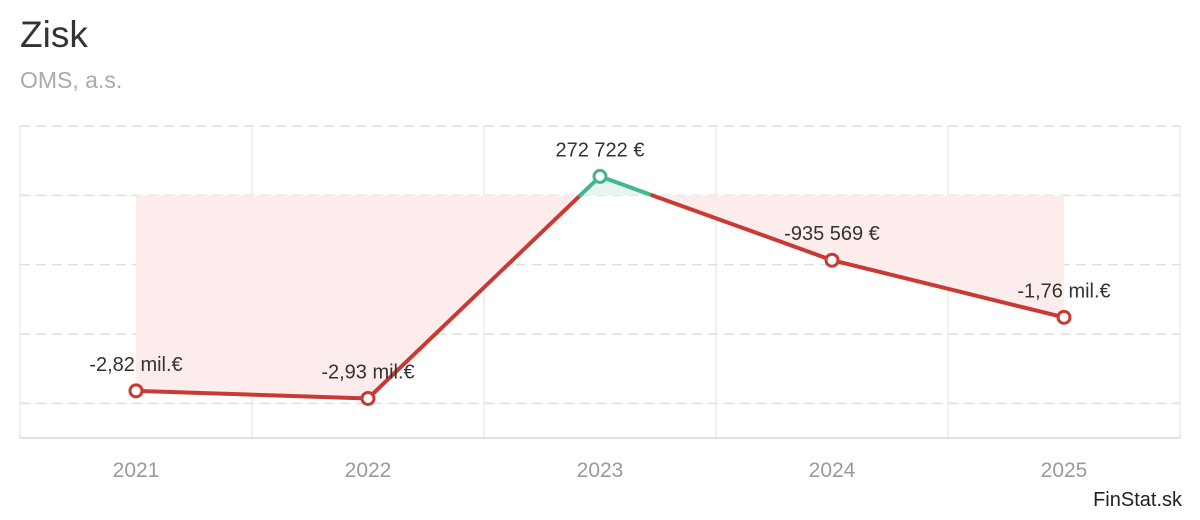  What do you see at coordinates (832, 470) in the screenshot?
I see `x-tick-label: 2024` at bounding box center [832, 470].